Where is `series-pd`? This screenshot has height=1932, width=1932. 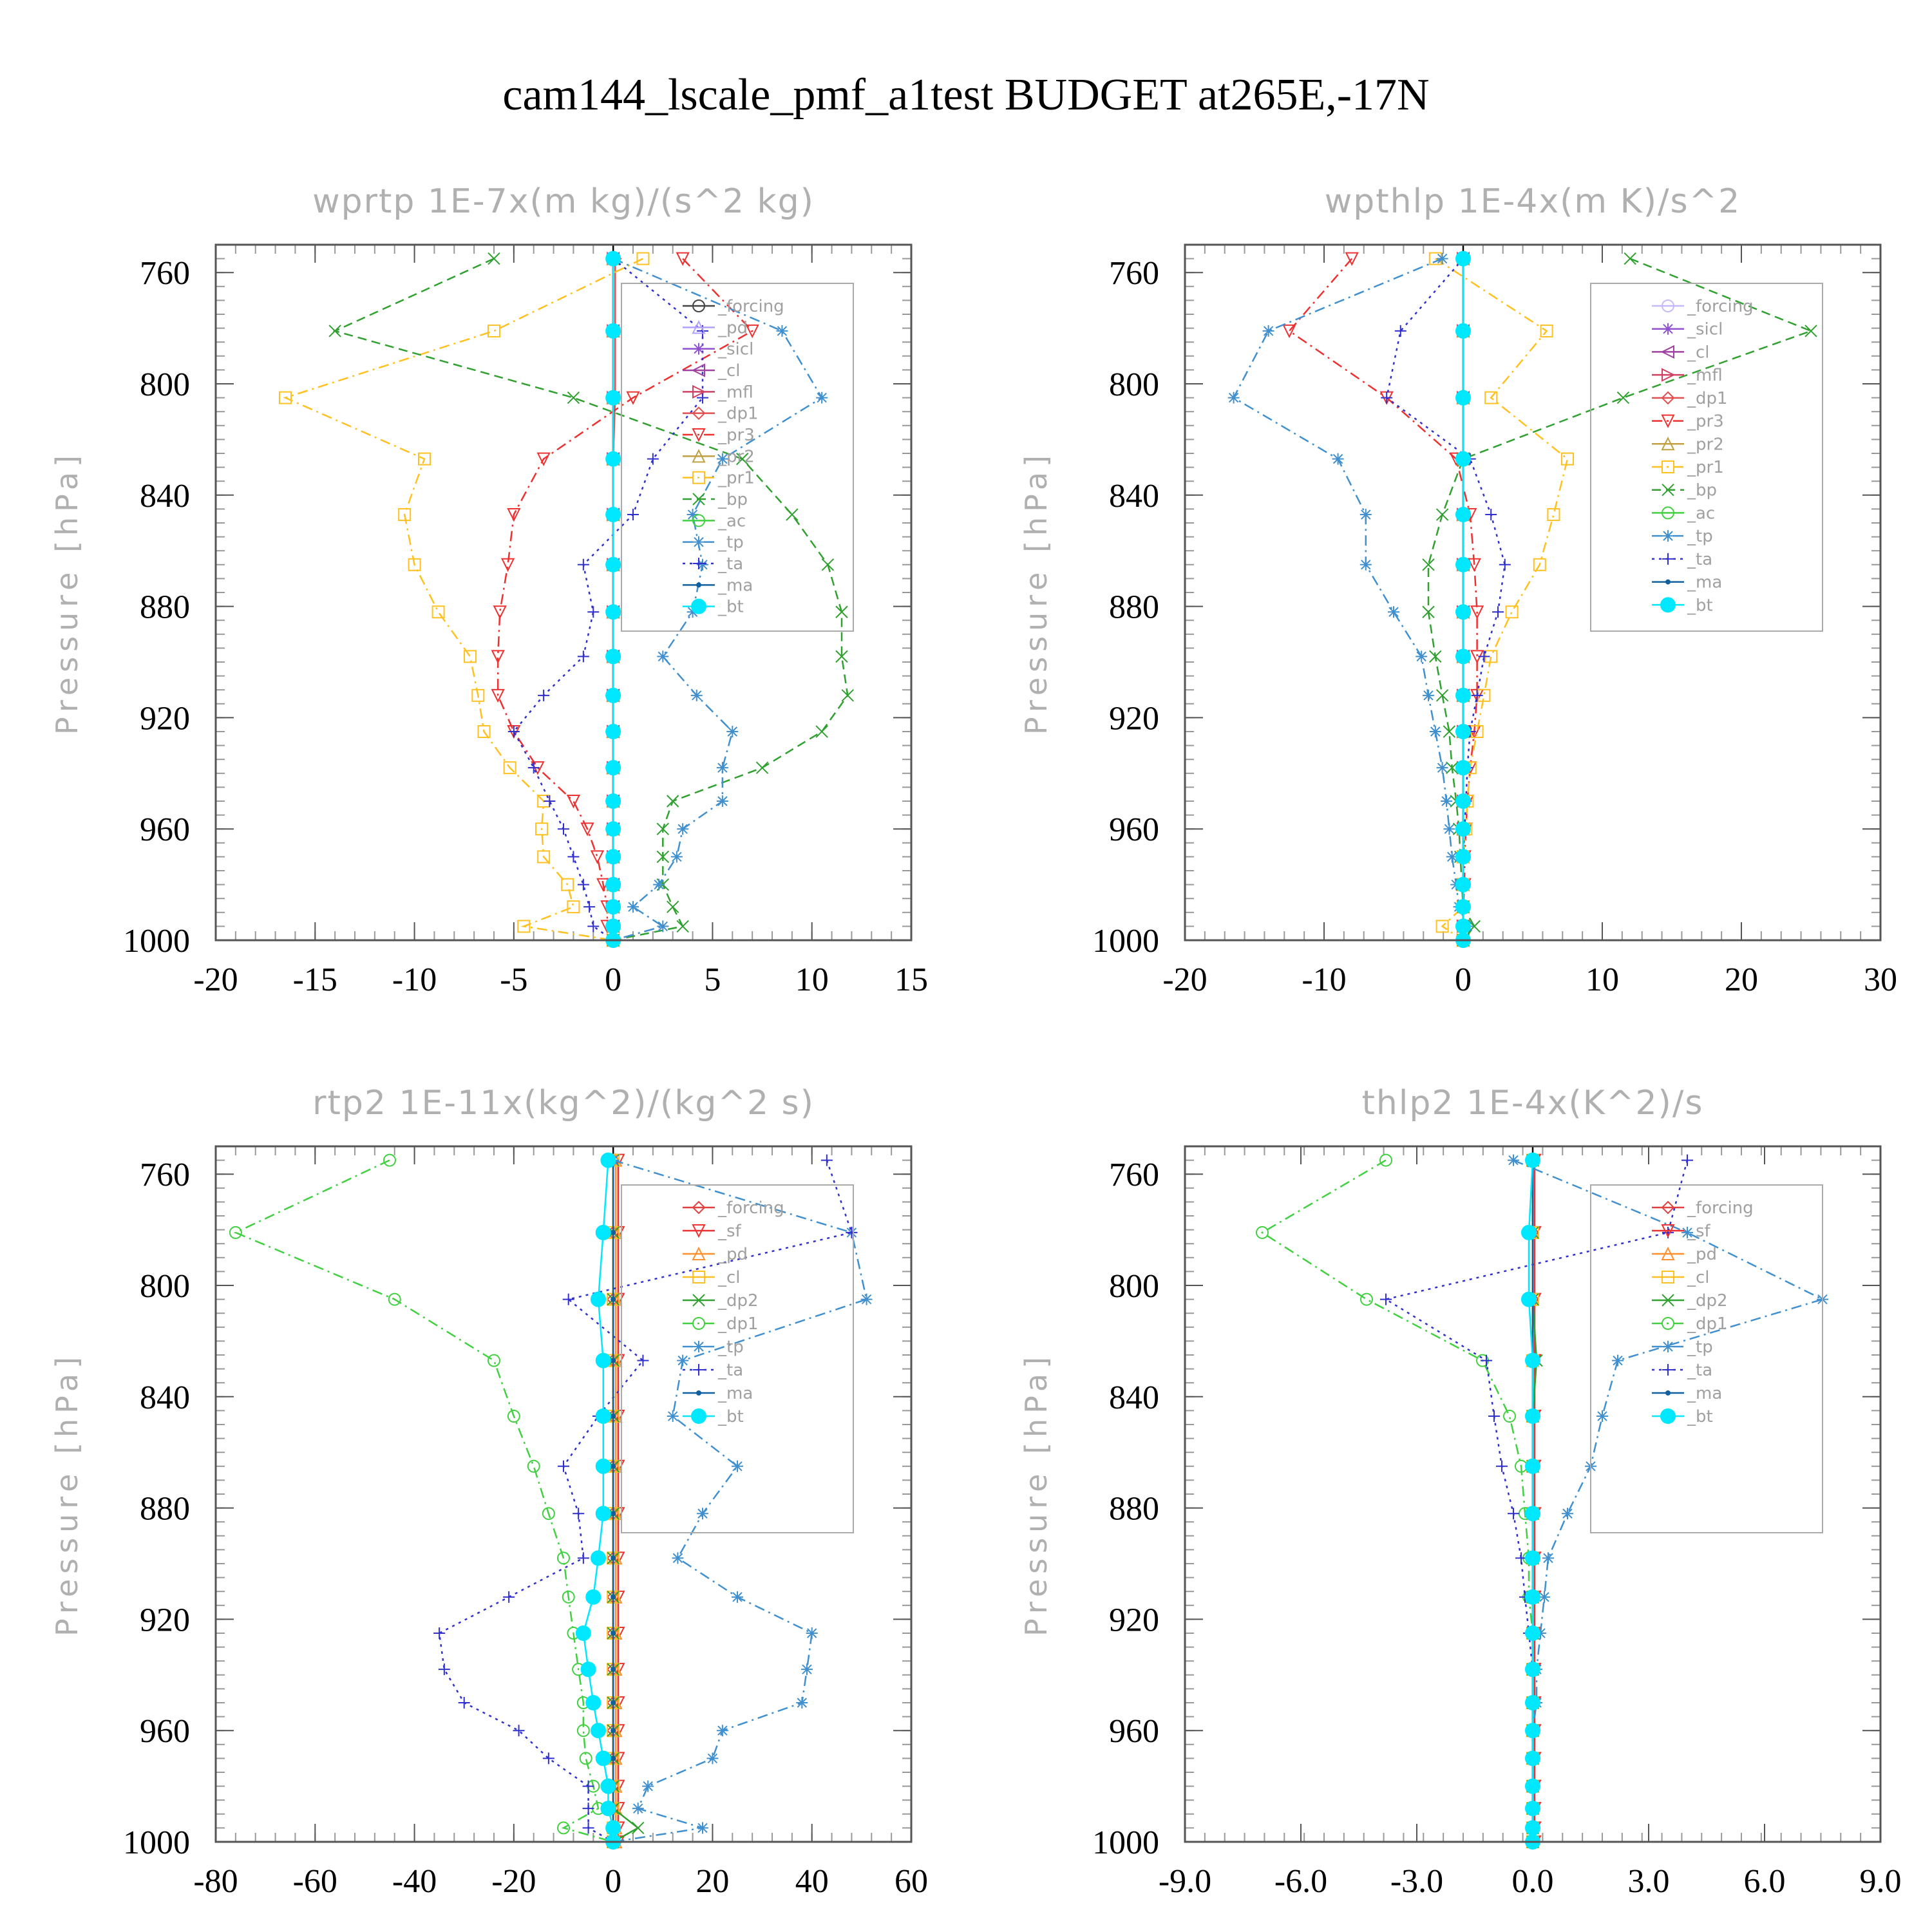
series-pd is located at coordinates (616, 1500).